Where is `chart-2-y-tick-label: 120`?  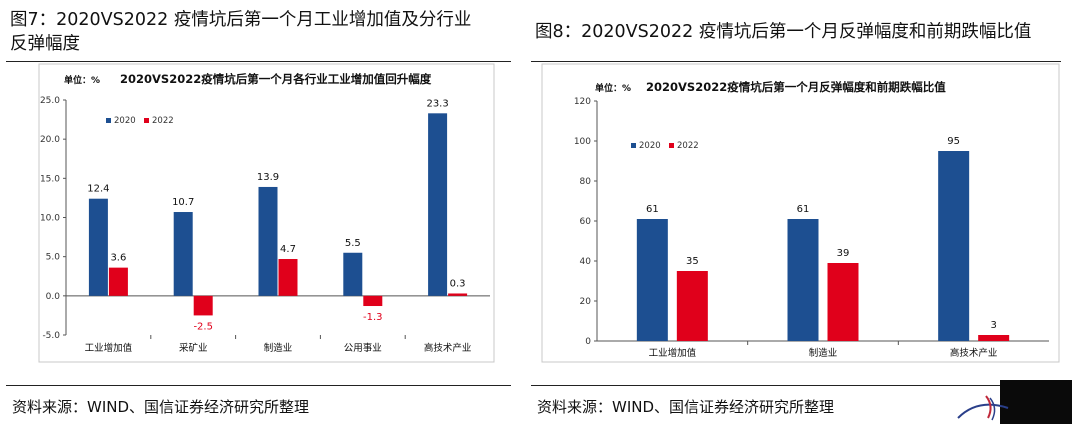 chart-2-y-tick-label: 120 is located at coordinates (582, 102).